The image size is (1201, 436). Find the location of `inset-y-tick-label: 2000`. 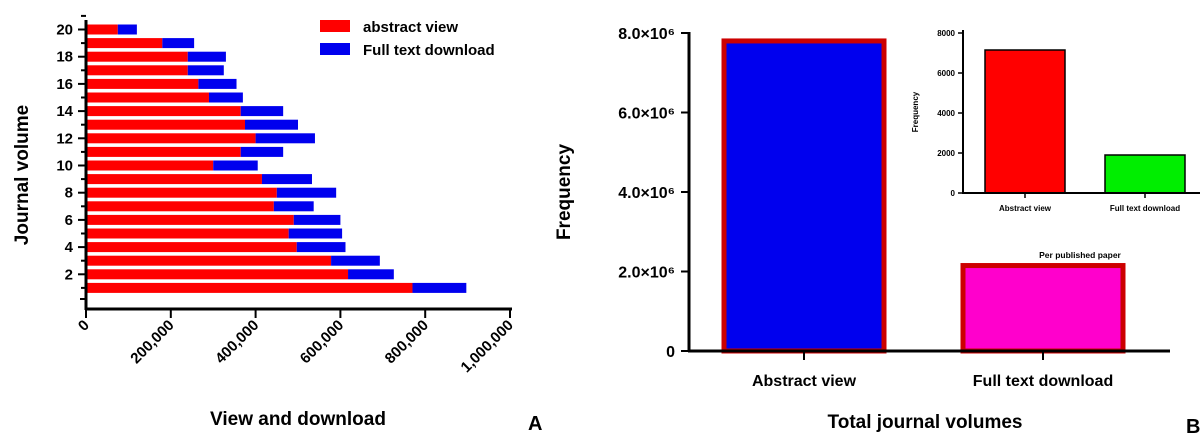

inset-y-tick-label: 2000 is located at coordinates (946, 153).